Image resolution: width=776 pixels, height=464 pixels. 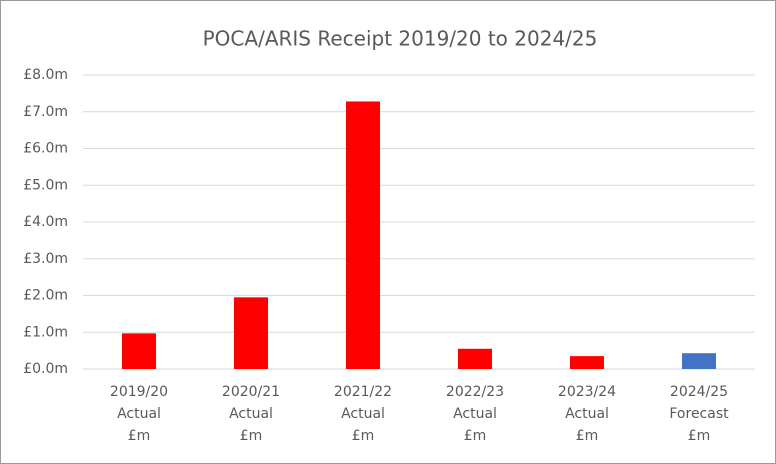 What do you see at coordinates (400, 39) in the screenshot?
I see `chart-title: POCA/ARIS Receipt 2019/20 to 2024/25` at bounding box center [400, 39].